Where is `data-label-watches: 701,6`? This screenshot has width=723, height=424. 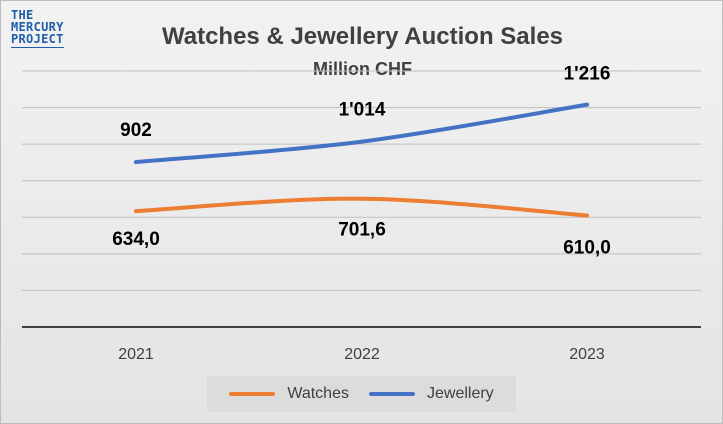
data-label-watches: 701,6 is located at coordinates (362, 230).